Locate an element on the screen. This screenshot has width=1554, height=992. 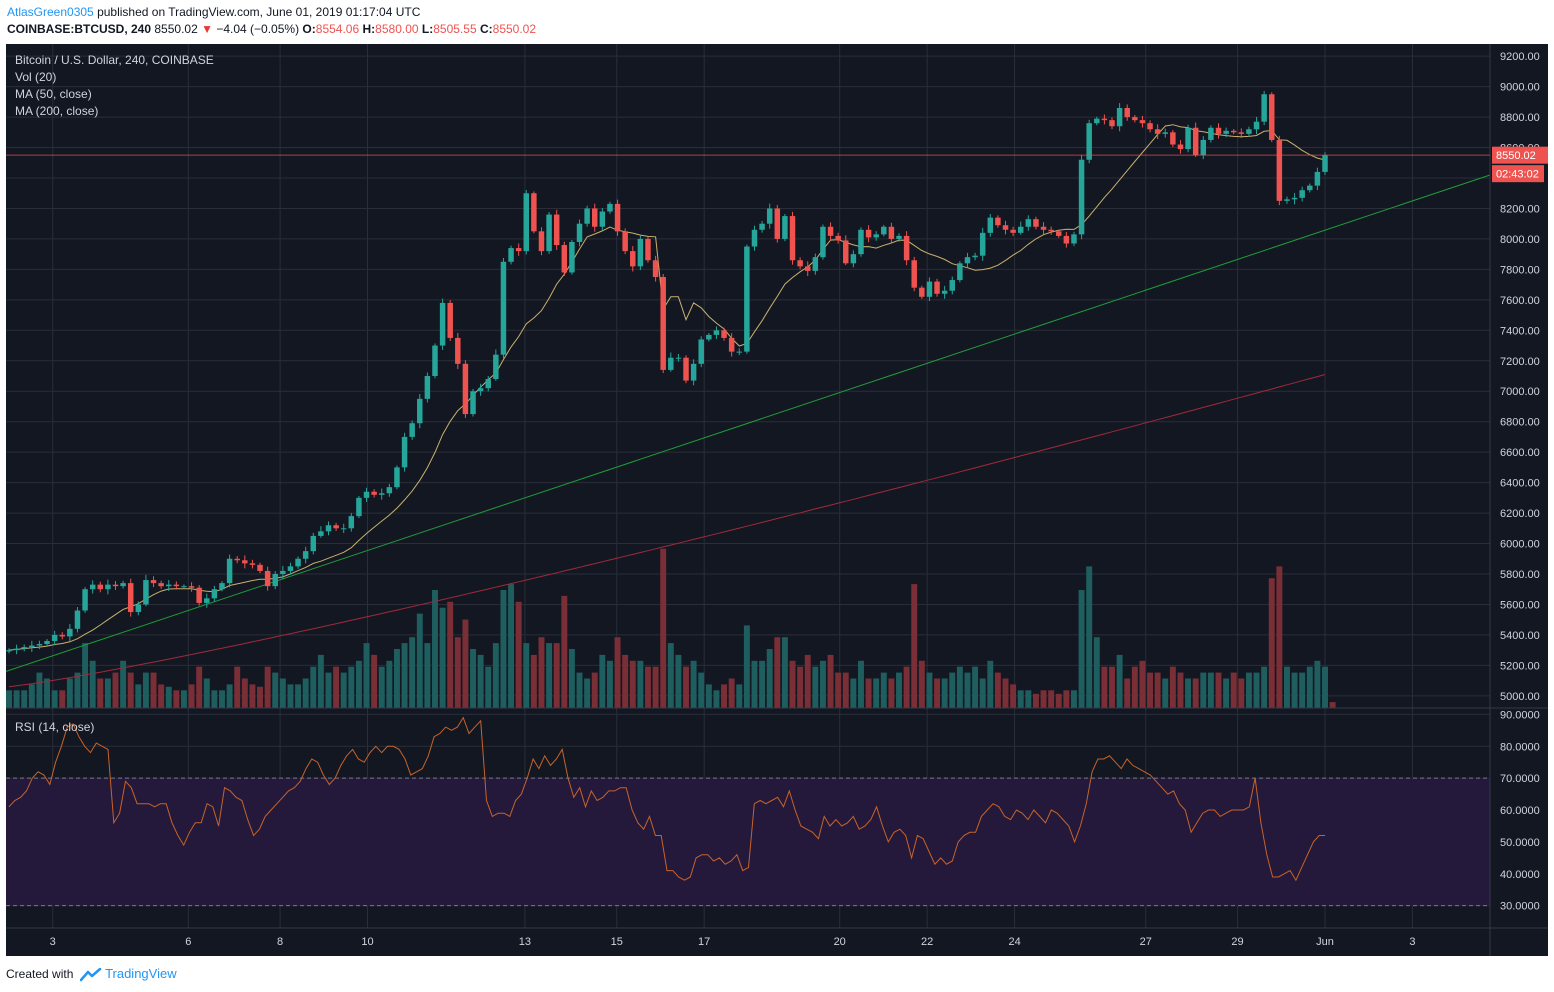
price-tick-label: 5800.00 is located at coordinates (1520, 575).